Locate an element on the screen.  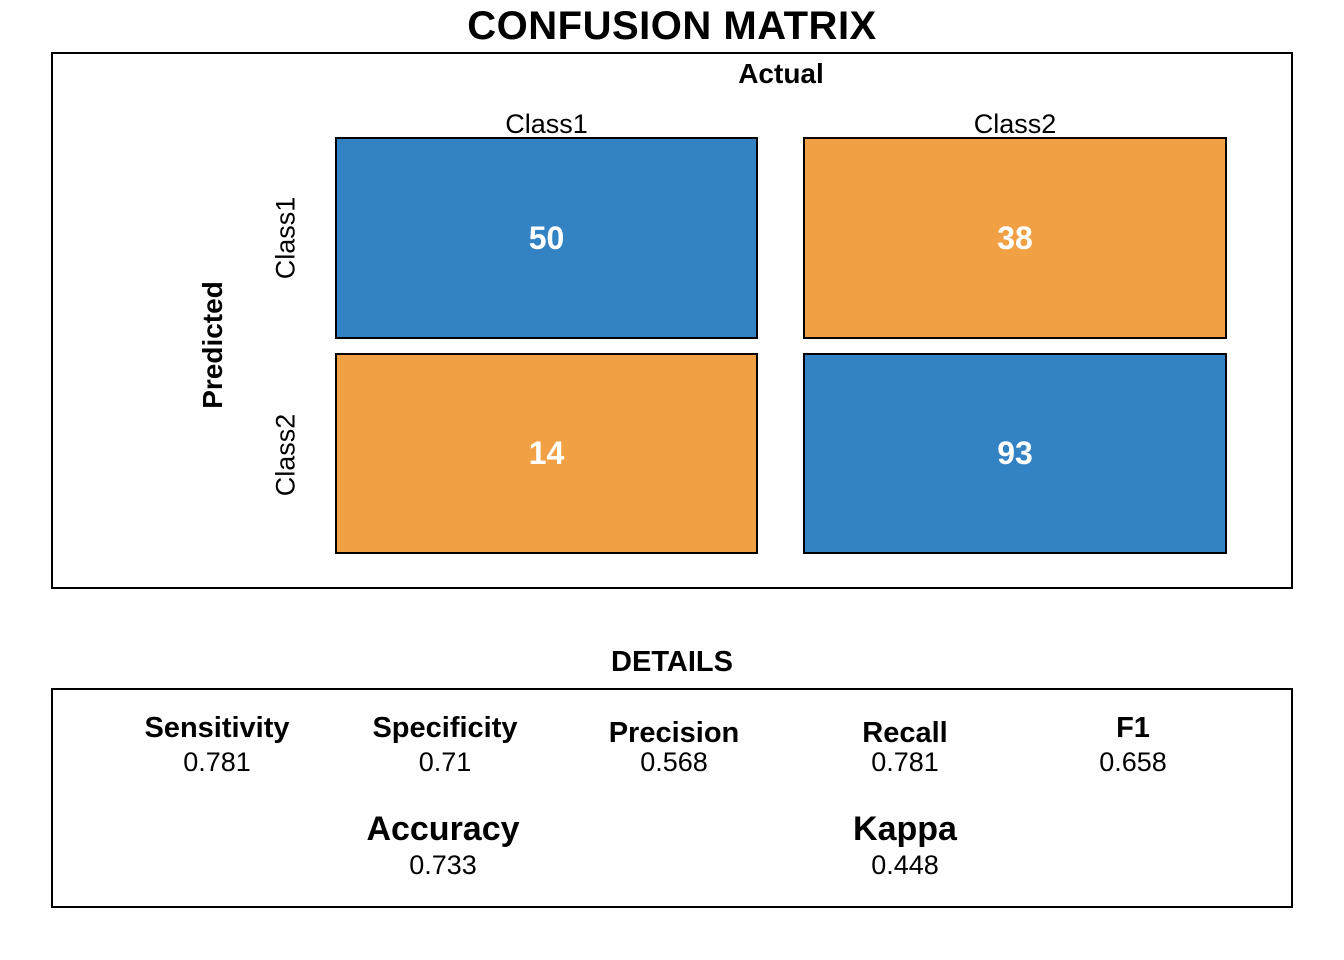
metric-kappa: Kappa 0.448 is located at coordinates (905, 845).